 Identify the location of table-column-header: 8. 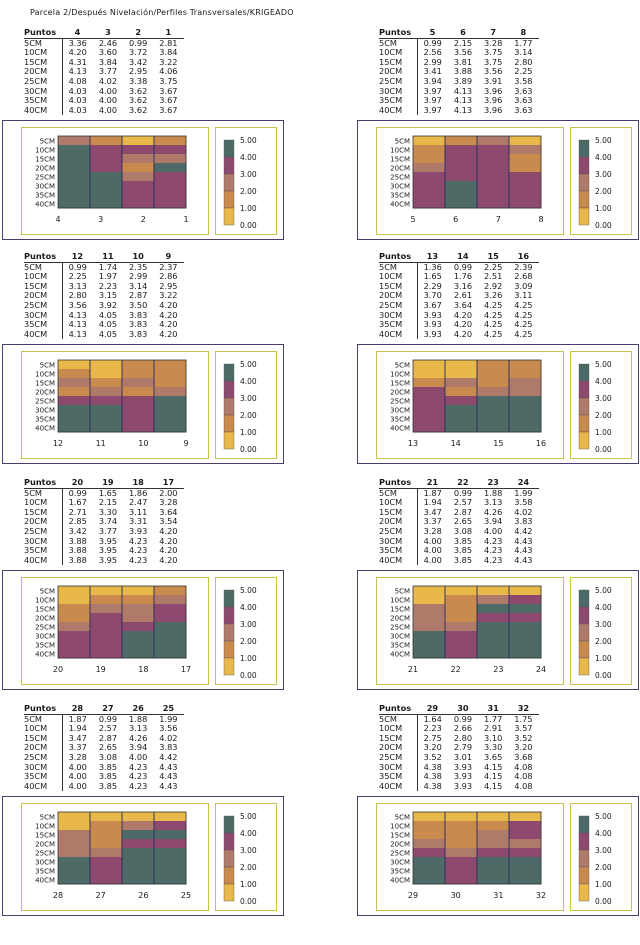
(523, 33).